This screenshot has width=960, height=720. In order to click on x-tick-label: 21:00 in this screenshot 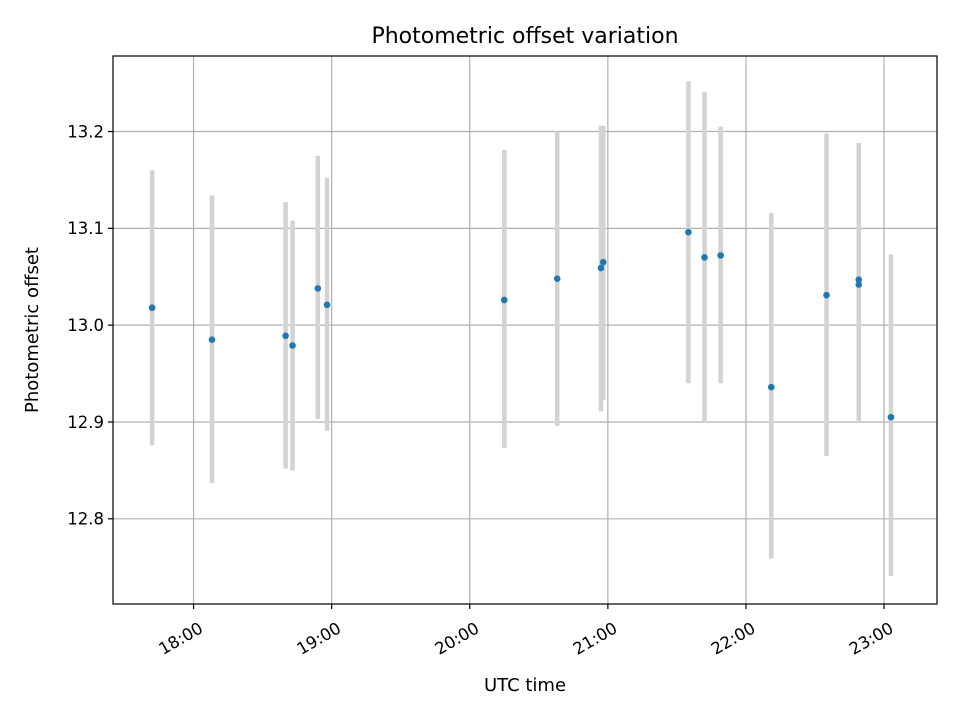, I will do `click(595, 638)`.